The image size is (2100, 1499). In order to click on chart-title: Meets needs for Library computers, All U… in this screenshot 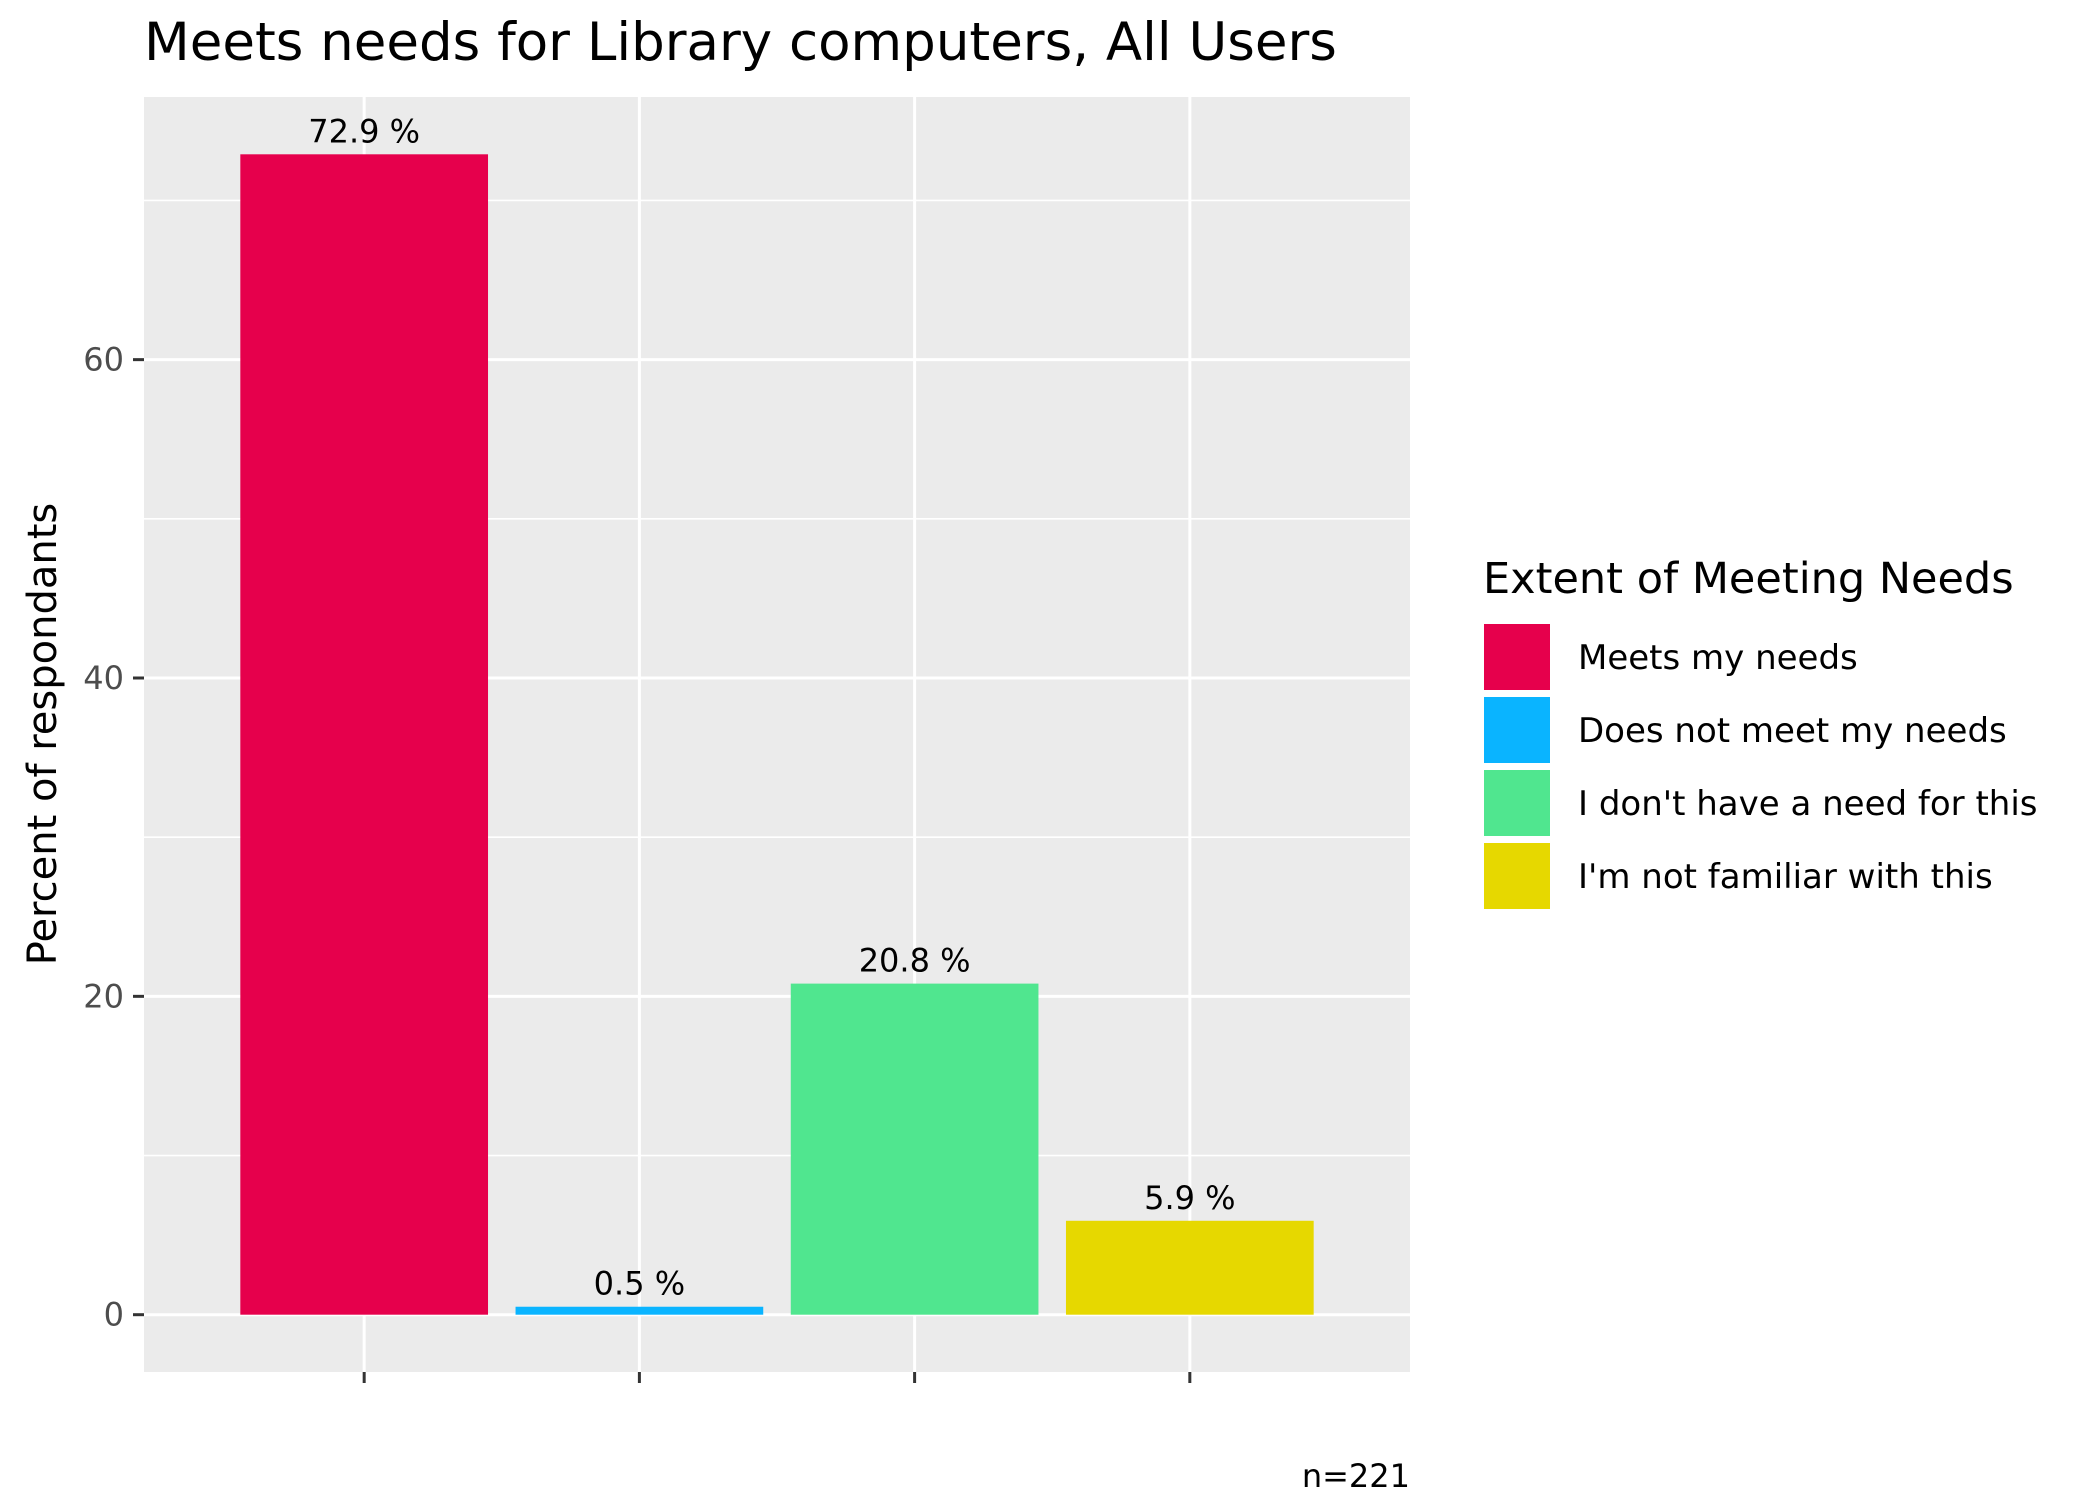, I will do `click(740, 42)`.